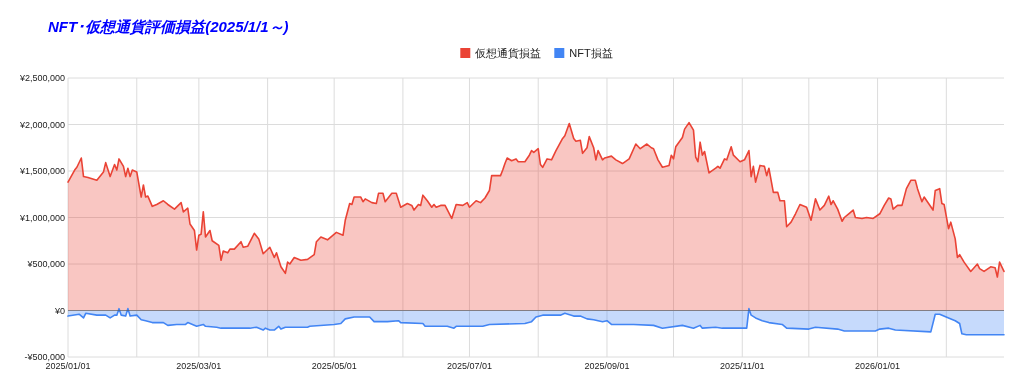  Describe the element at coordinates (45, 264) in the screenshot. I see `y-tick-label: ¥500,000` at that location.